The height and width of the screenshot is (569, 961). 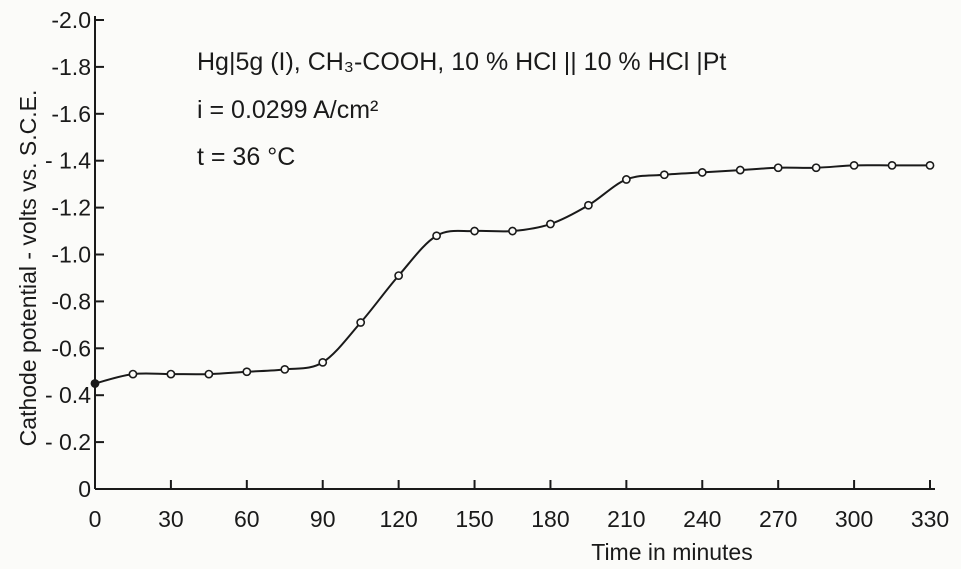 I want to click on x-tick-label: 240, so click(x=702, y=519).